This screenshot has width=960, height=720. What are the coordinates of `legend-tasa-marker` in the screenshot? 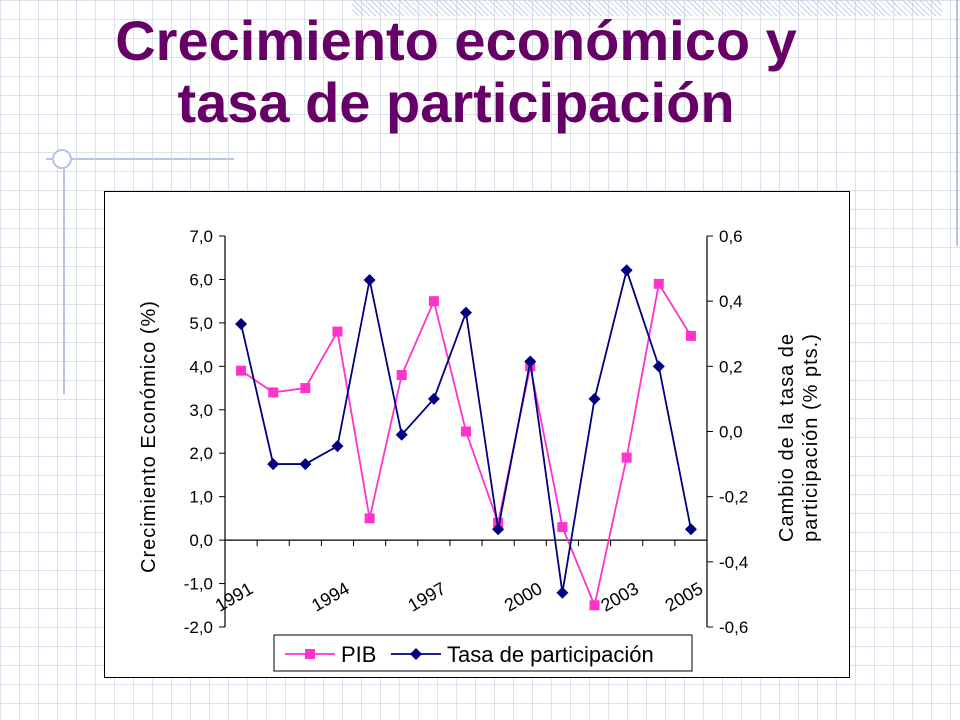 It's located at (416, 654).